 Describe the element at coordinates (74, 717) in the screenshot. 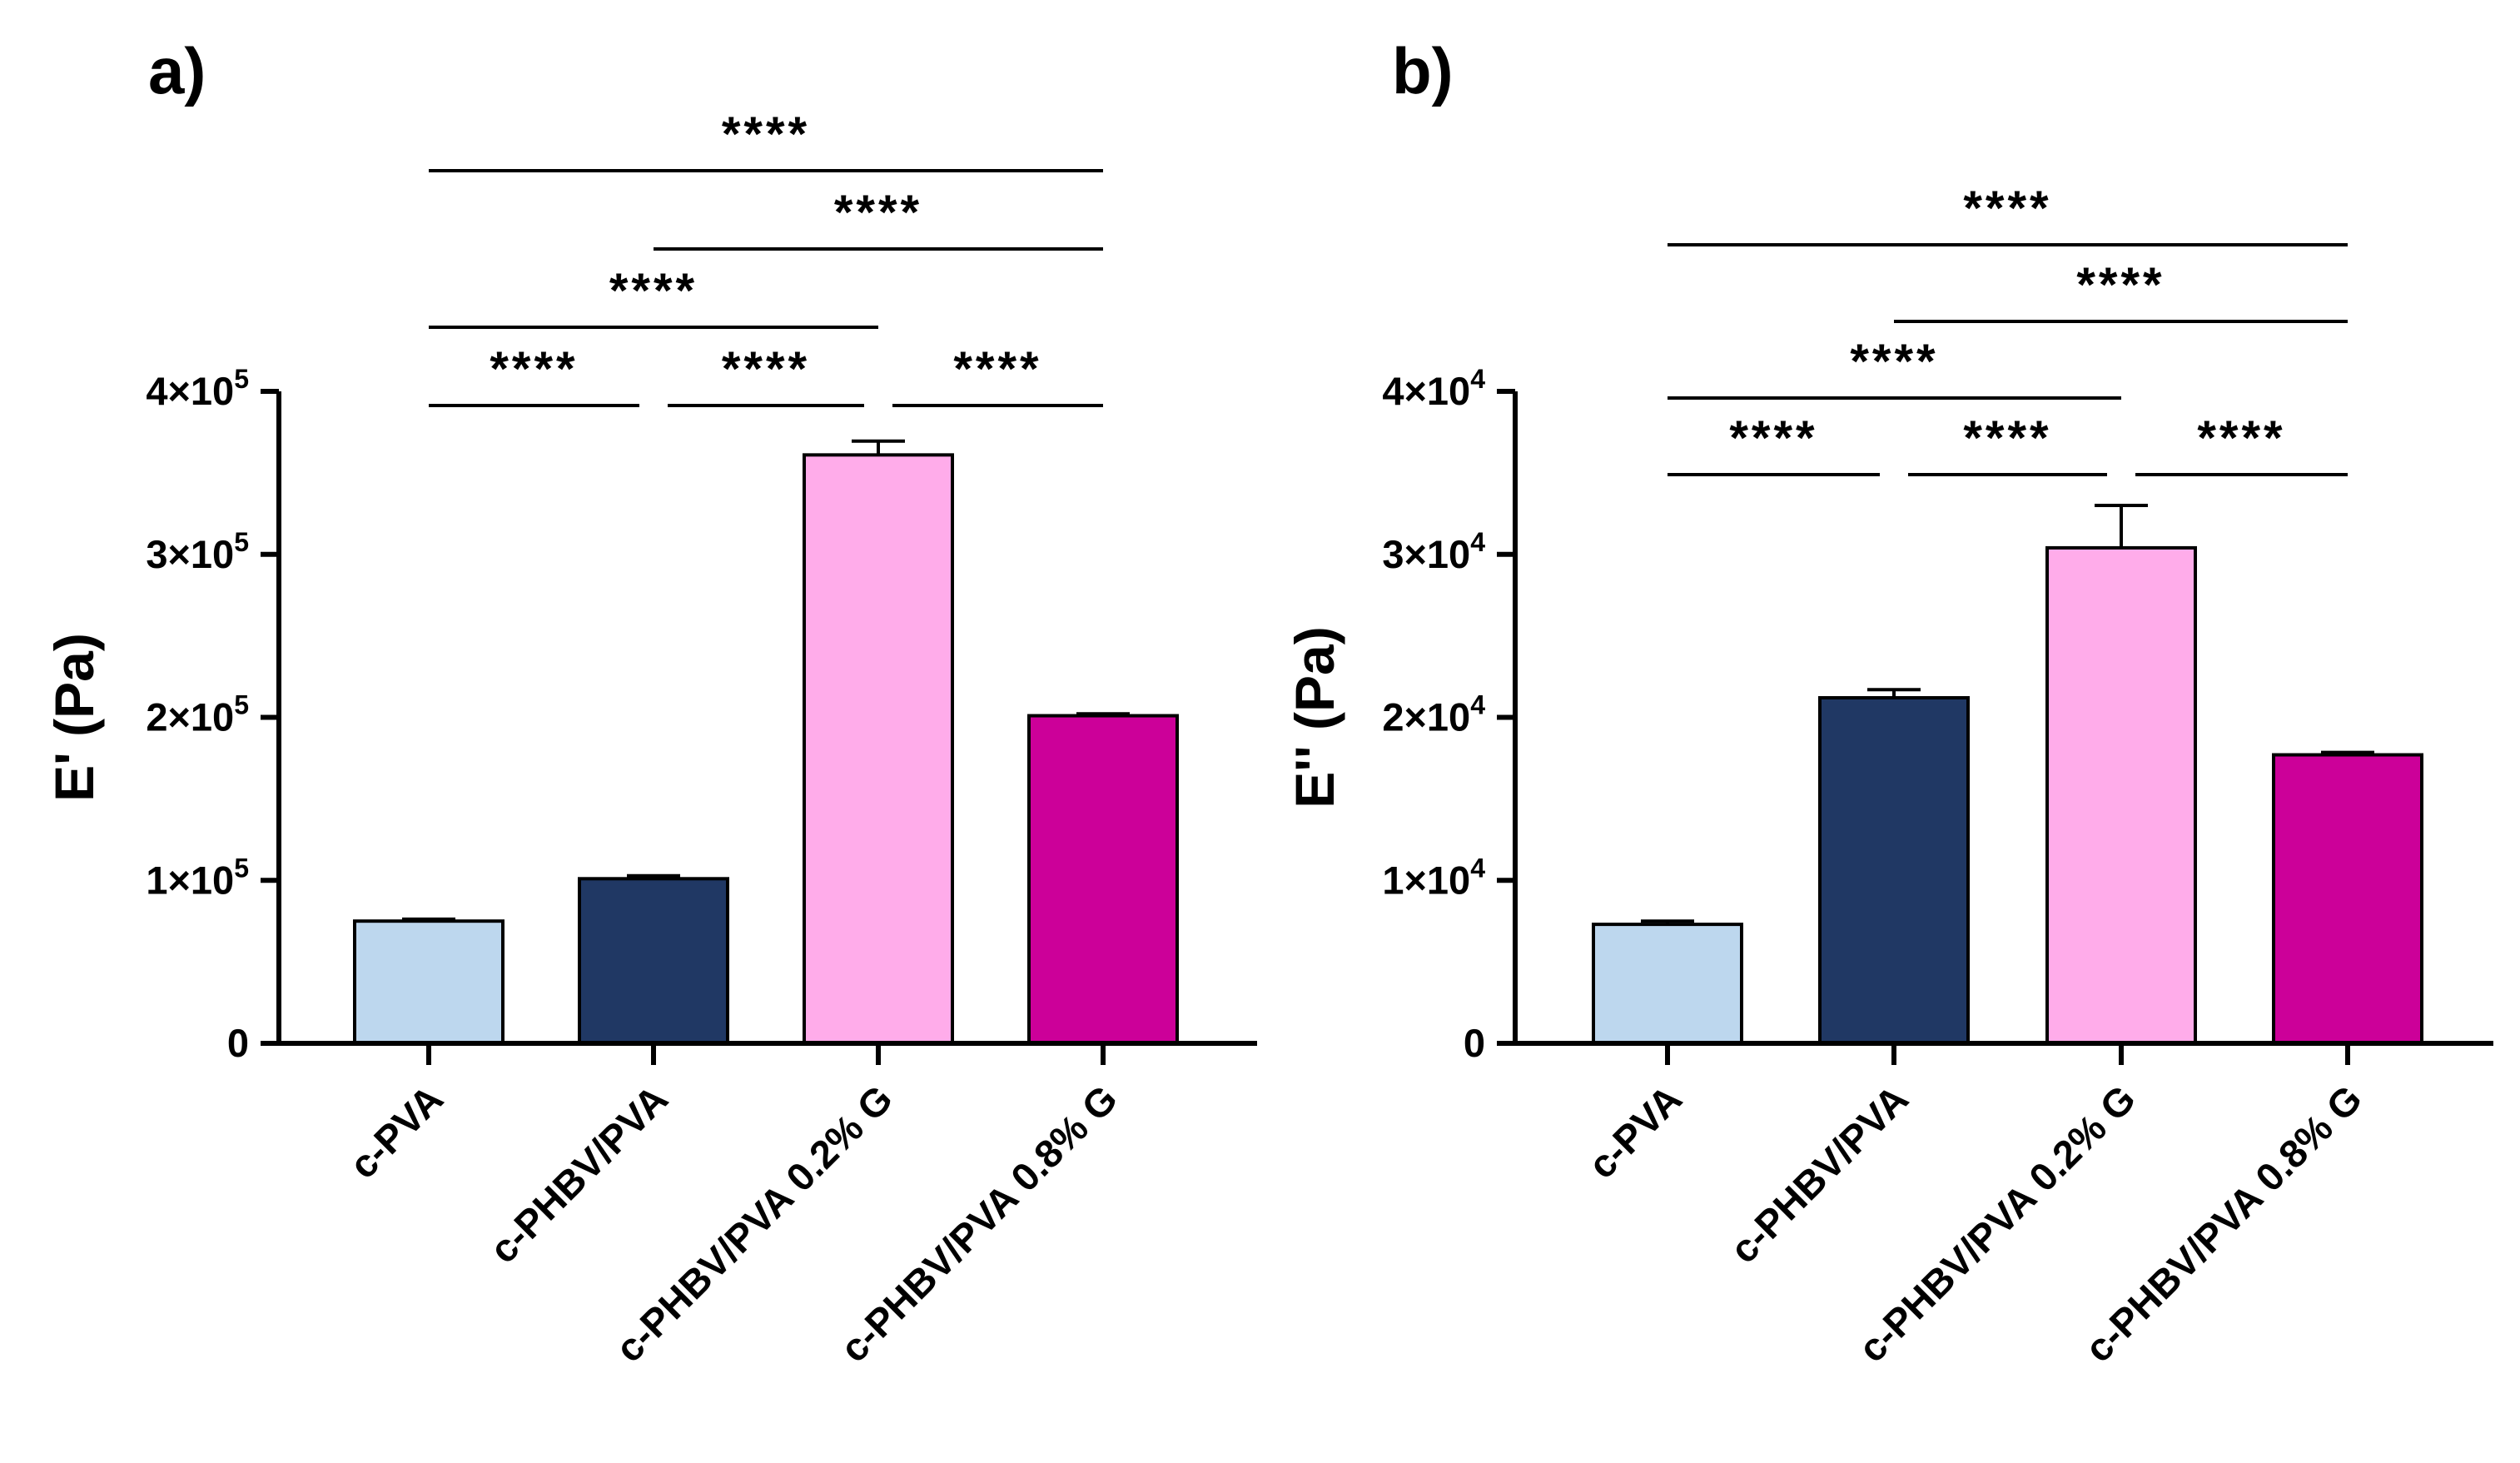

I see `y-axis-label: E' (Pa)` at that location.